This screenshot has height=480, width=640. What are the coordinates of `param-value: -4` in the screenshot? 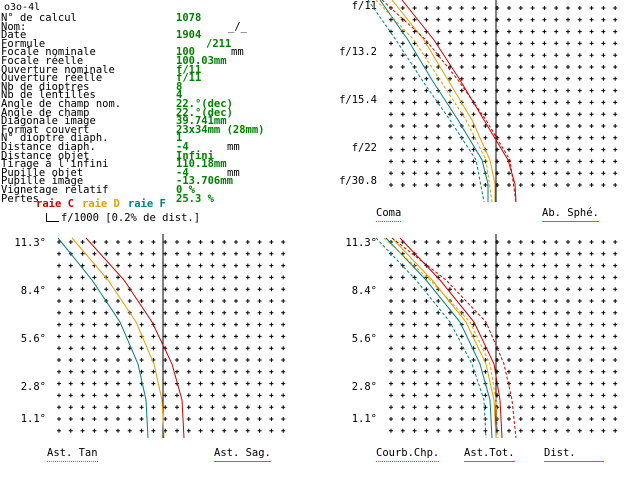 It's located at (182, 147).